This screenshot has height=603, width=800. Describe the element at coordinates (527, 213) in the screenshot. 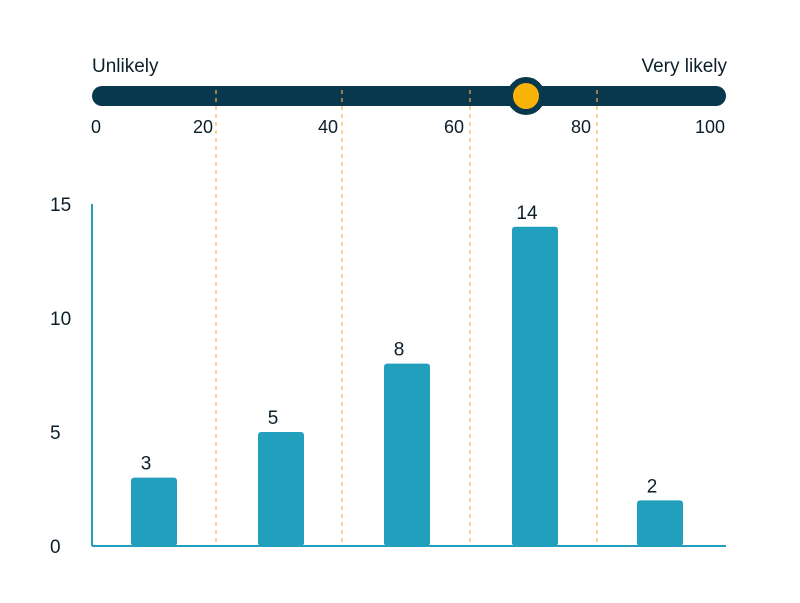

I see `bar-value-label: 14` at that location.